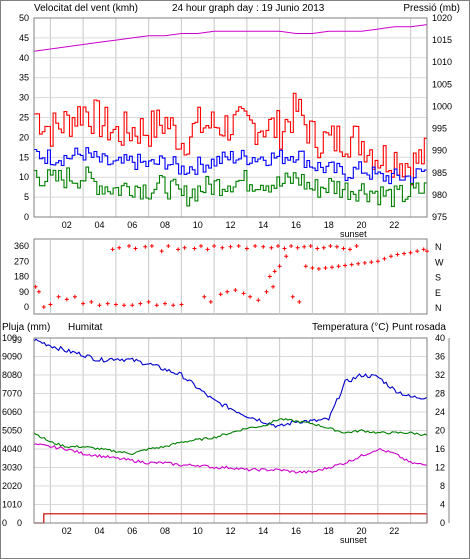 The image size is (470, 559). Describe the element at coordinates (361, 531) in the screenshot. I see `hour-tick-label: 20` at that location.